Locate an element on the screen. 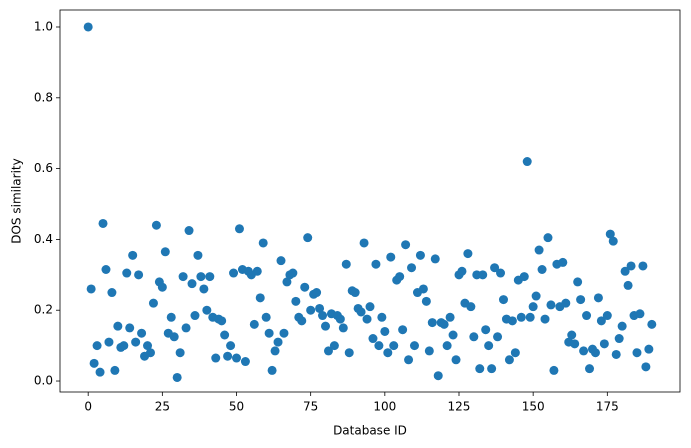 The height and width of the screenshot is (448, 691). x-tick-label: 0 is located at coordinates (88, 407).